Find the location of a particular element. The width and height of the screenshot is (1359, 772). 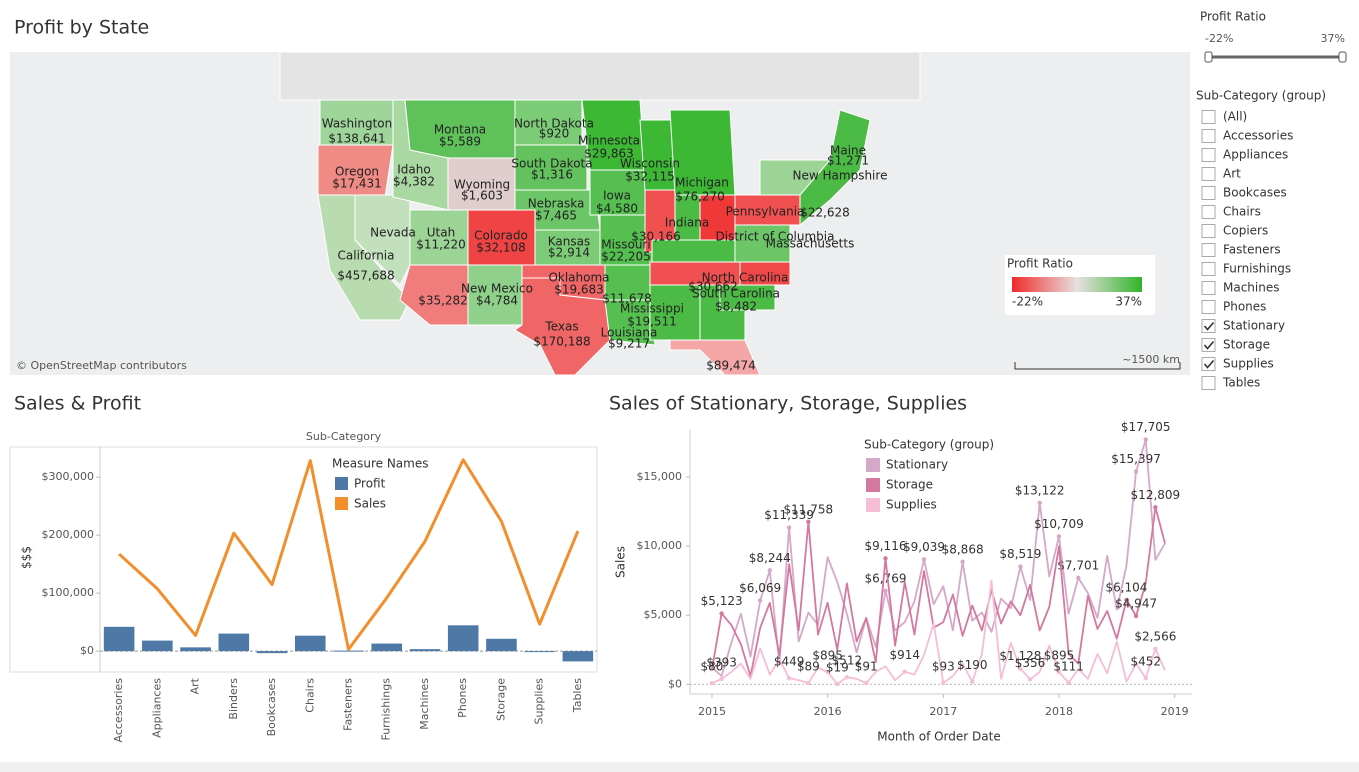

x-tick-label: Binders is located at coordinates (233, 699).